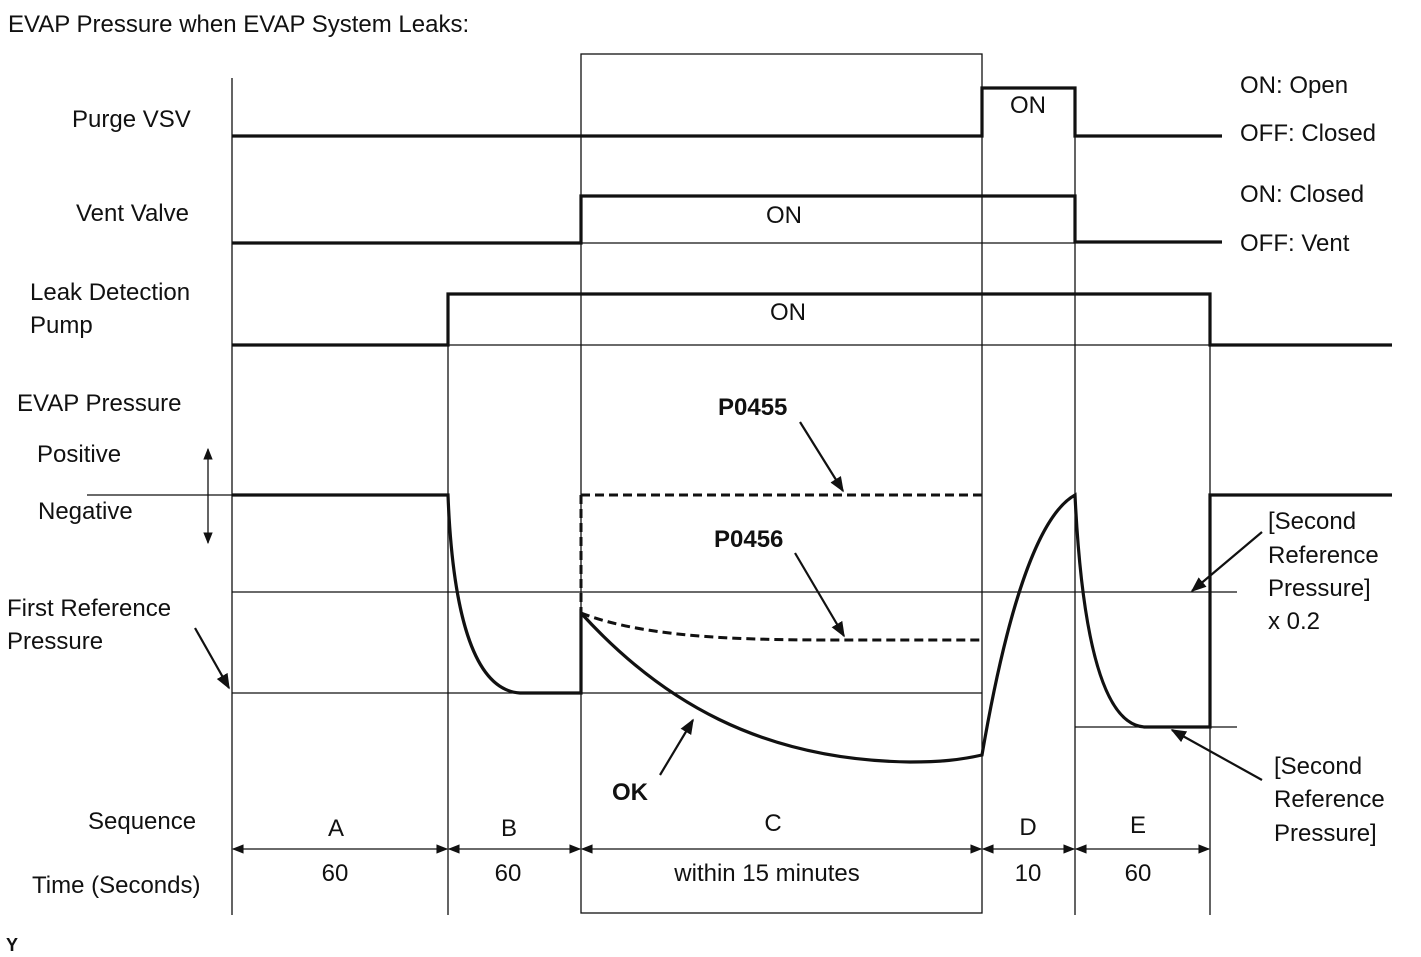 This screenshot has height=957, width=1421. Describe the element at coordinates (85, 511) in the screenshot. I see `label: Negative` at that location.